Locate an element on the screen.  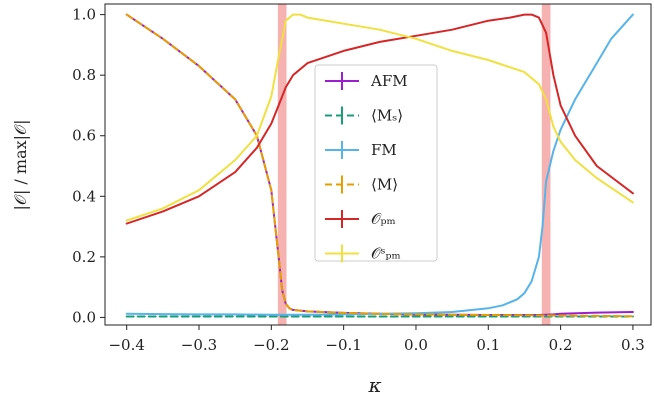
legend-label-5: 𝒪ˢₚₘ is located at coordinates (386, 254).